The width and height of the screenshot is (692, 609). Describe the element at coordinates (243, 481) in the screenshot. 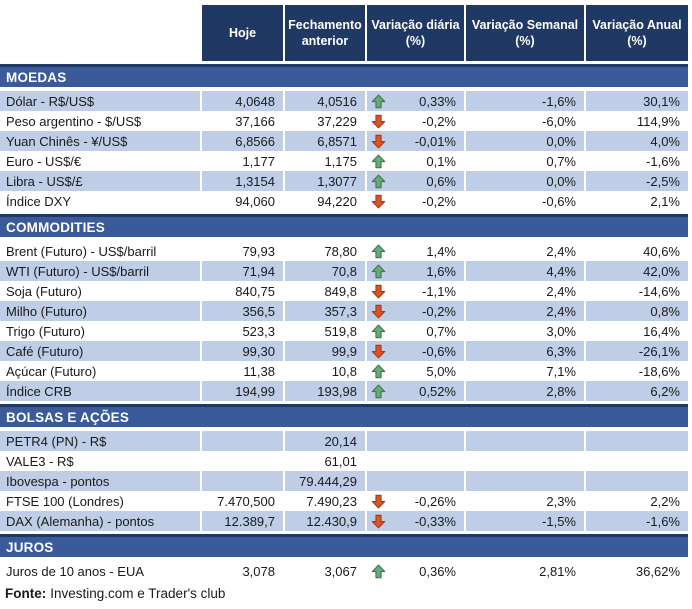

I see `hoje-value` at that location.